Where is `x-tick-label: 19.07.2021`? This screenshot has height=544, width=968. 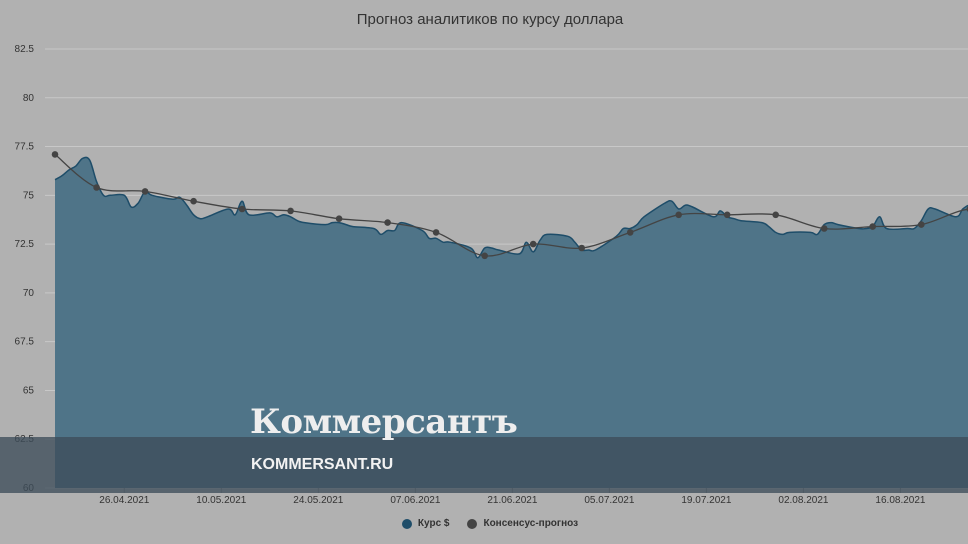
x-tick-label: 19.07.2021 is located at coordinates (706, 500).